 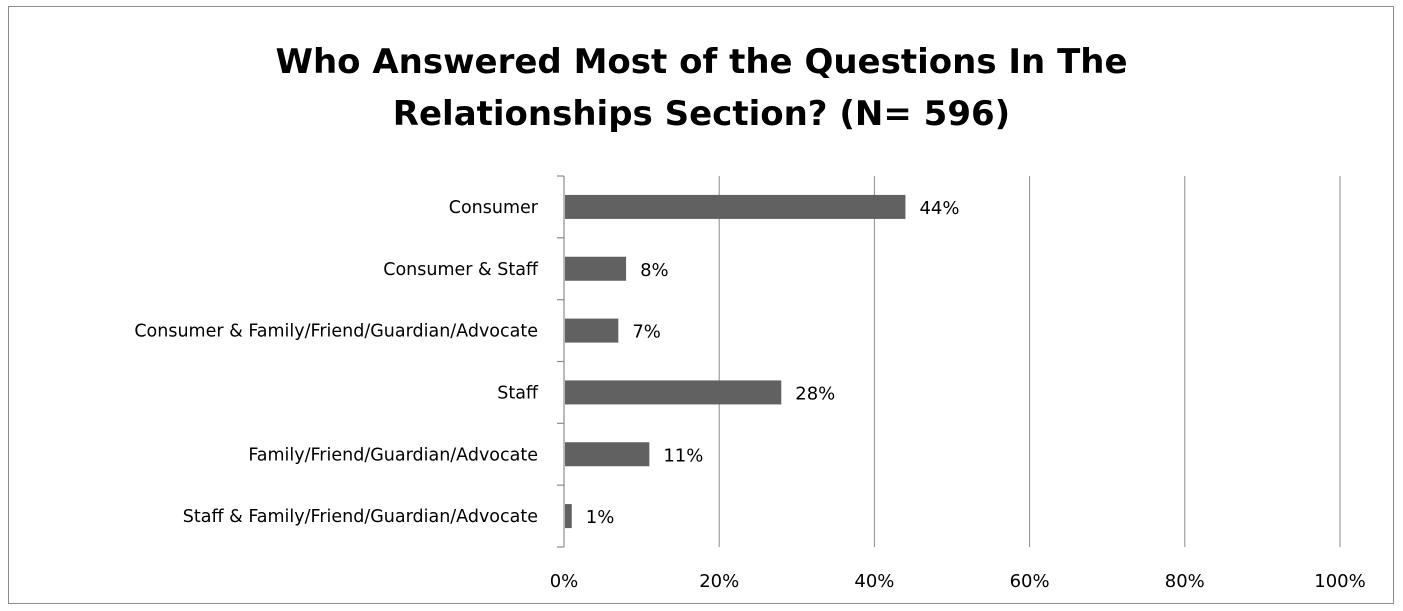 I want to click on category-label: Staff, so click(x=518, y=393).